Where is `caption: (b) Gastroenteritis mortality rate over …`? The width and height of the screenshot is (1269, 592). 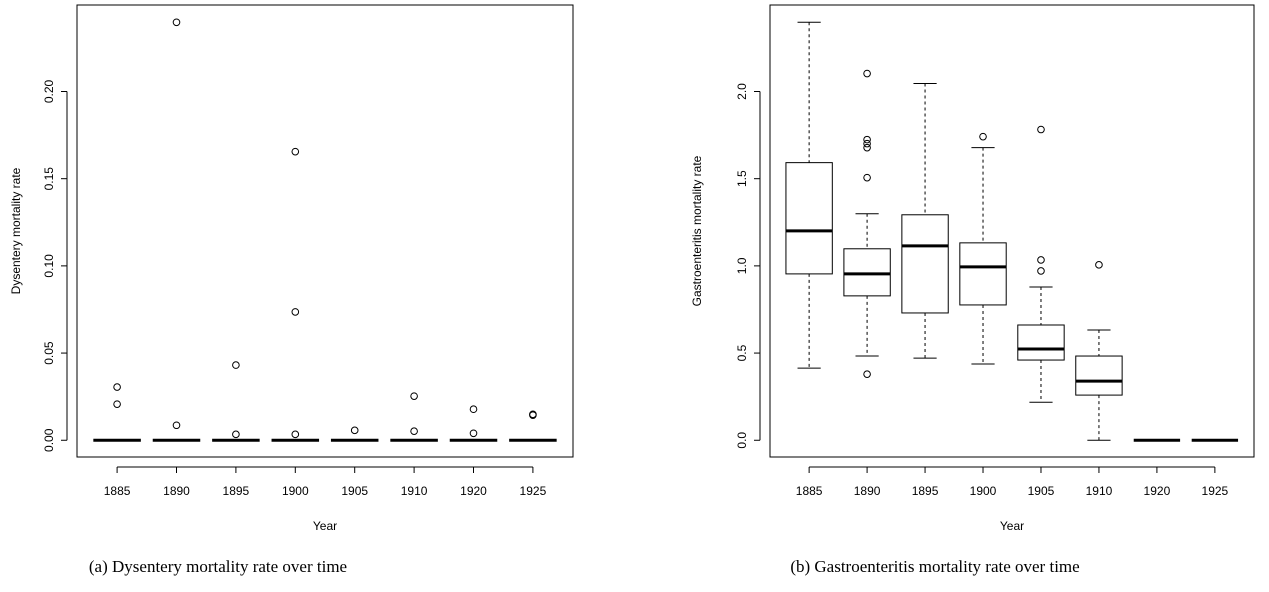 caption: (b) Gastroenteritis mortality rate over … is located at coordinates (934, 566).